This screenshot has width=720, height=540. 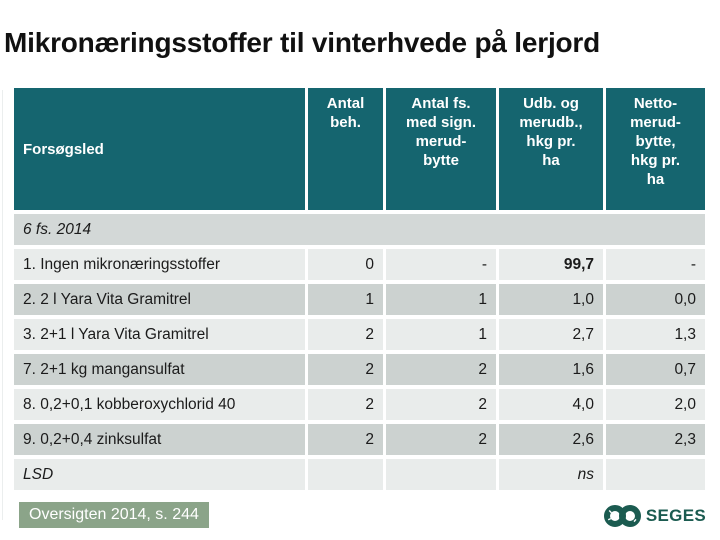 I want to click on value-udbytte: 99,7, so click(x=551, y=264).